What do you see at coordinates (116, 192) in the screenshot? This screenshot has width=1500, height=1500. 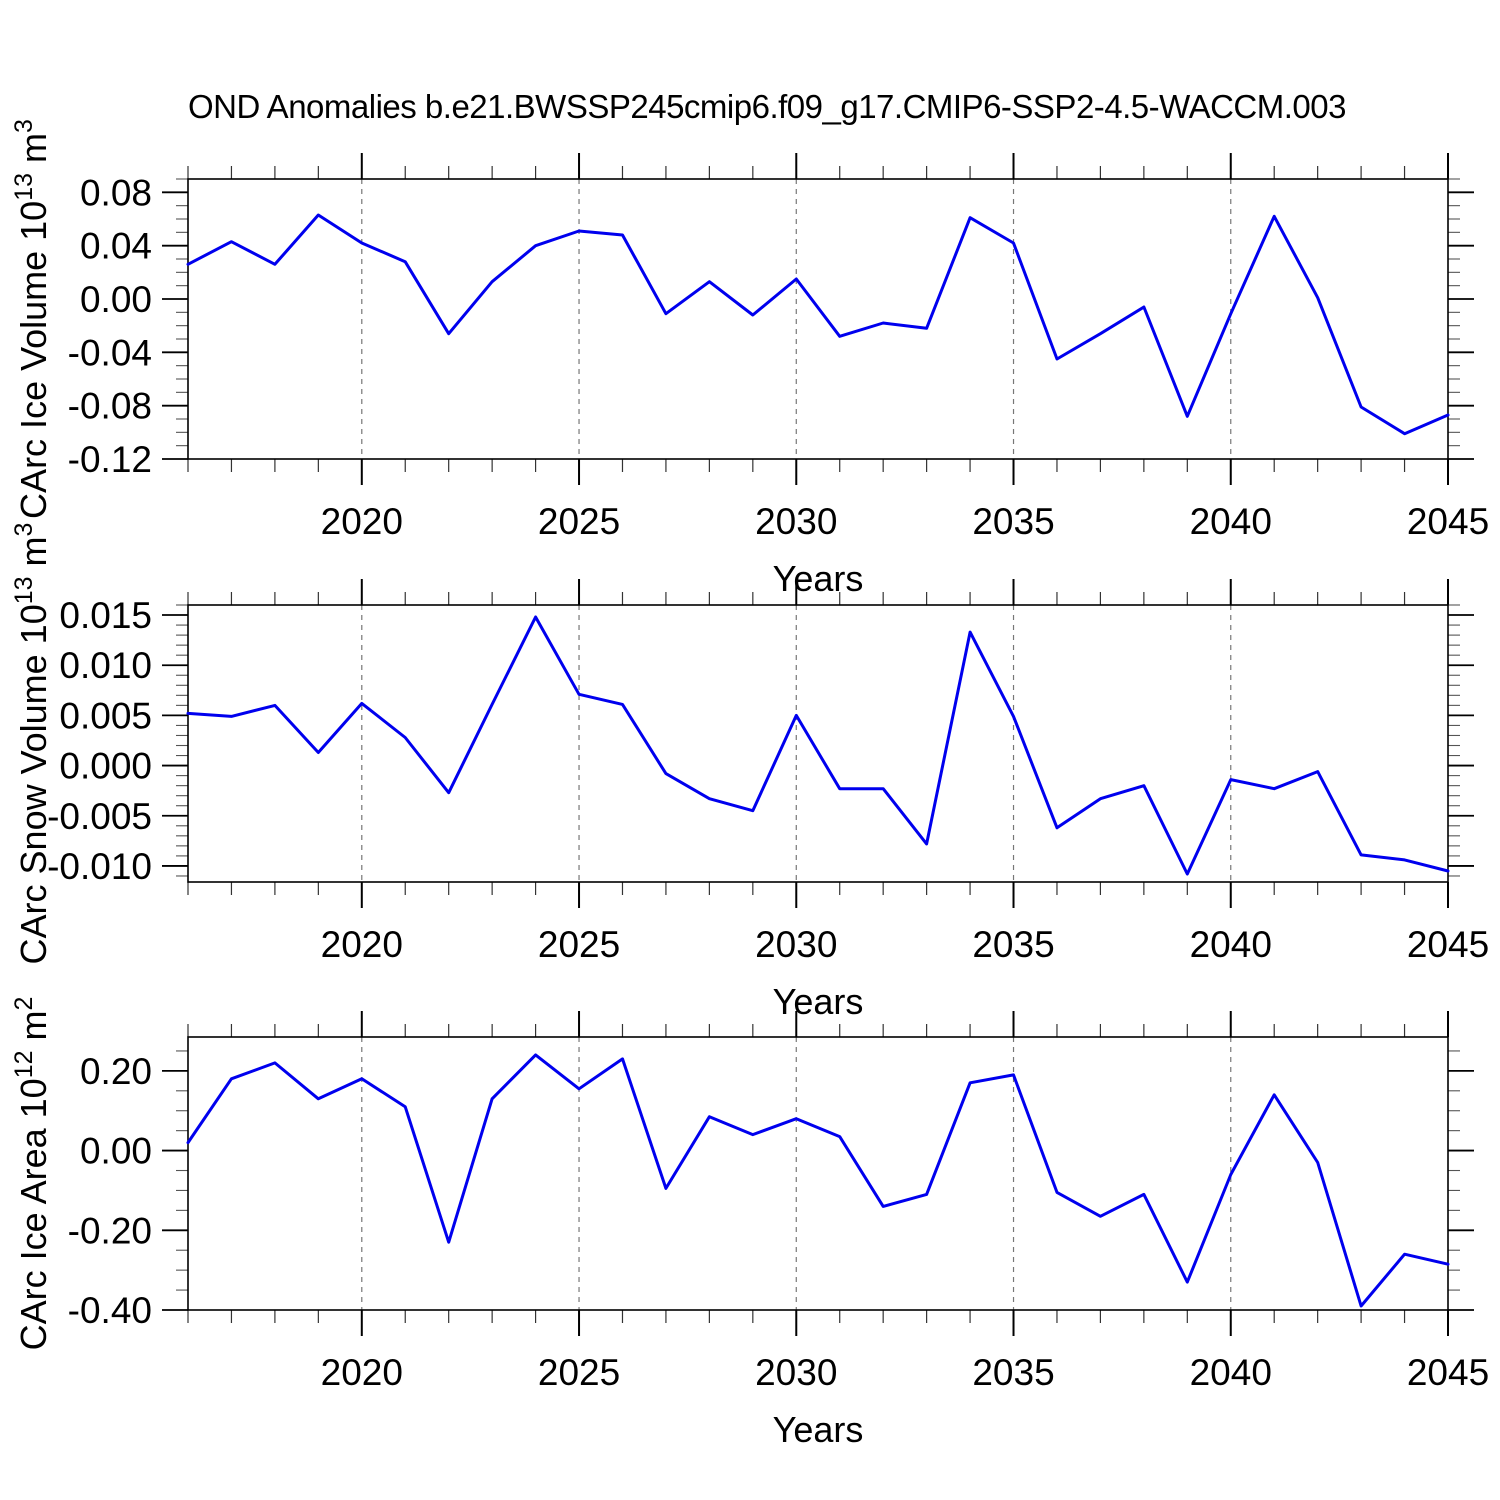 I see `y-tick-label: 0.08` at bounding box center [116, 192].